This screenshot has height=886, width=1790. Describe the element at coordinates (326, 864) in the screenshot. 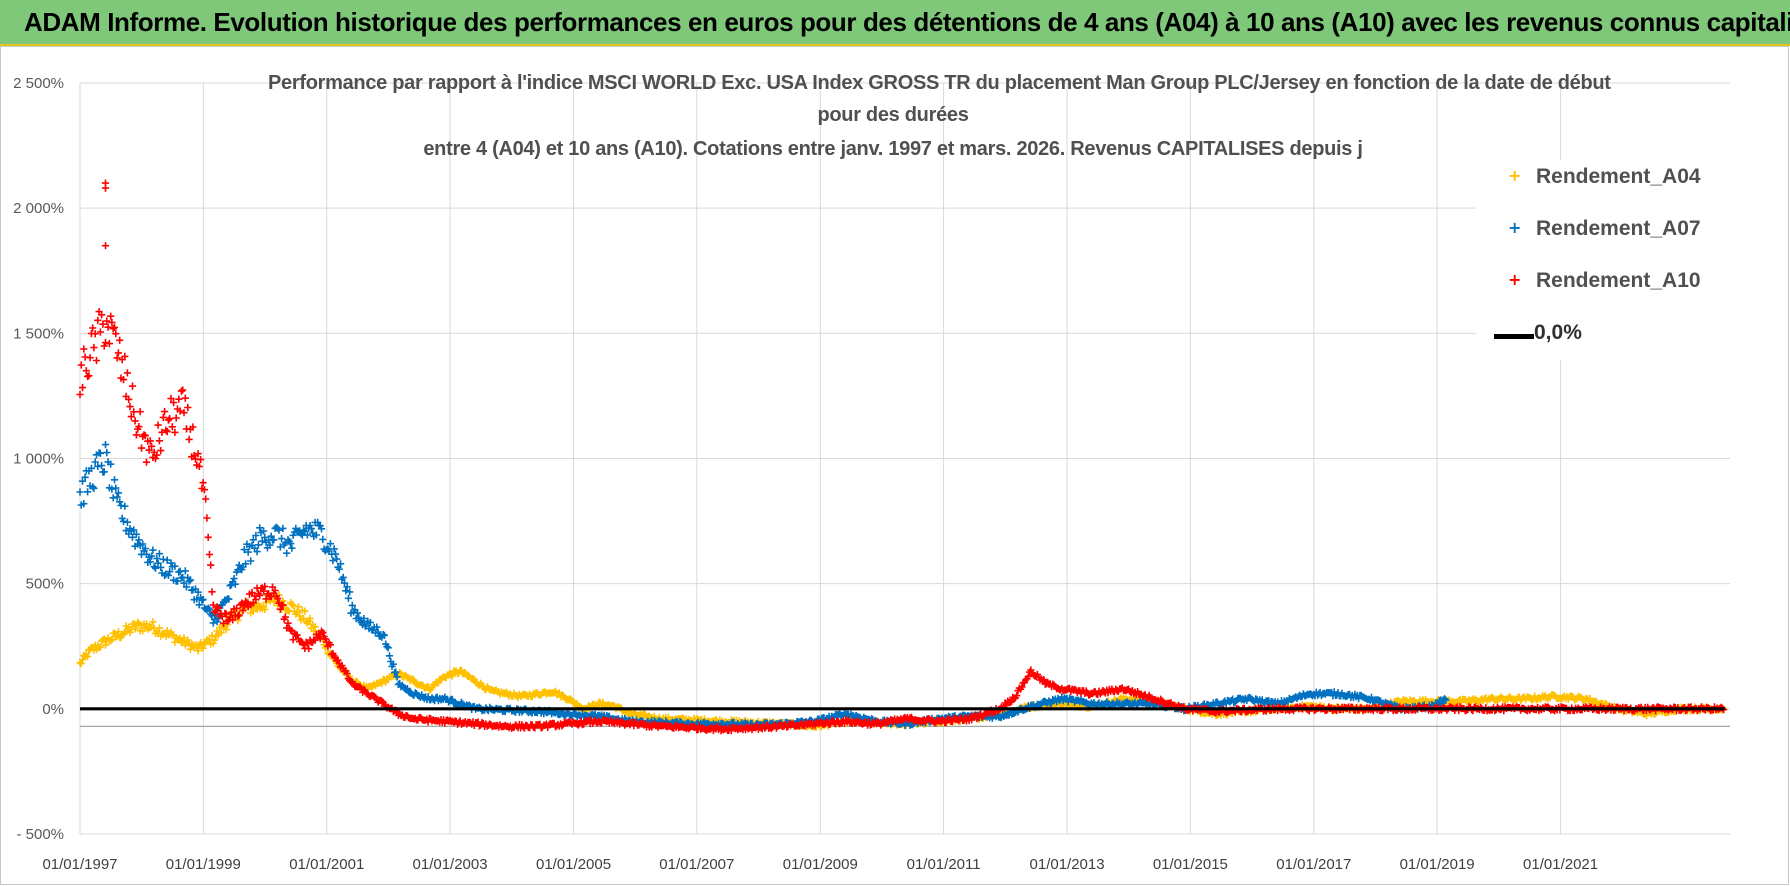

I see `x-tick-label: 01/01/2001` at that location.